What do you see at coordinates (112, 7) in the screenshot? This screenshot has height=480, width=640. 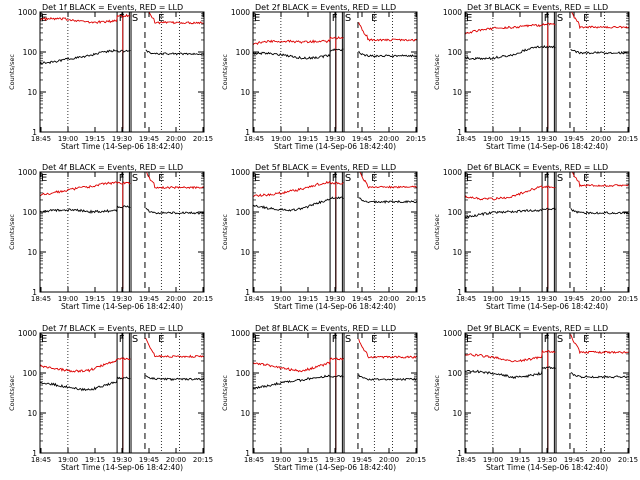 I see `panel-title: Det 1f BLACK = Events, RED = LLD` at bounding box center [112, 7].